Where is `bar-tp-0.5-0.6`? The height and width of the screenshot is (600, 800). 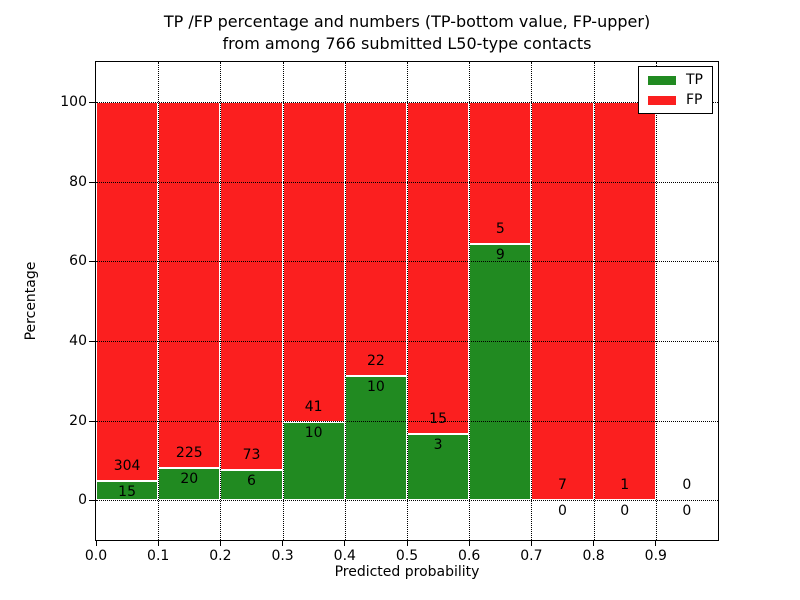
bar-tp-0.5-0.6 is located at coordinates (438, 467).